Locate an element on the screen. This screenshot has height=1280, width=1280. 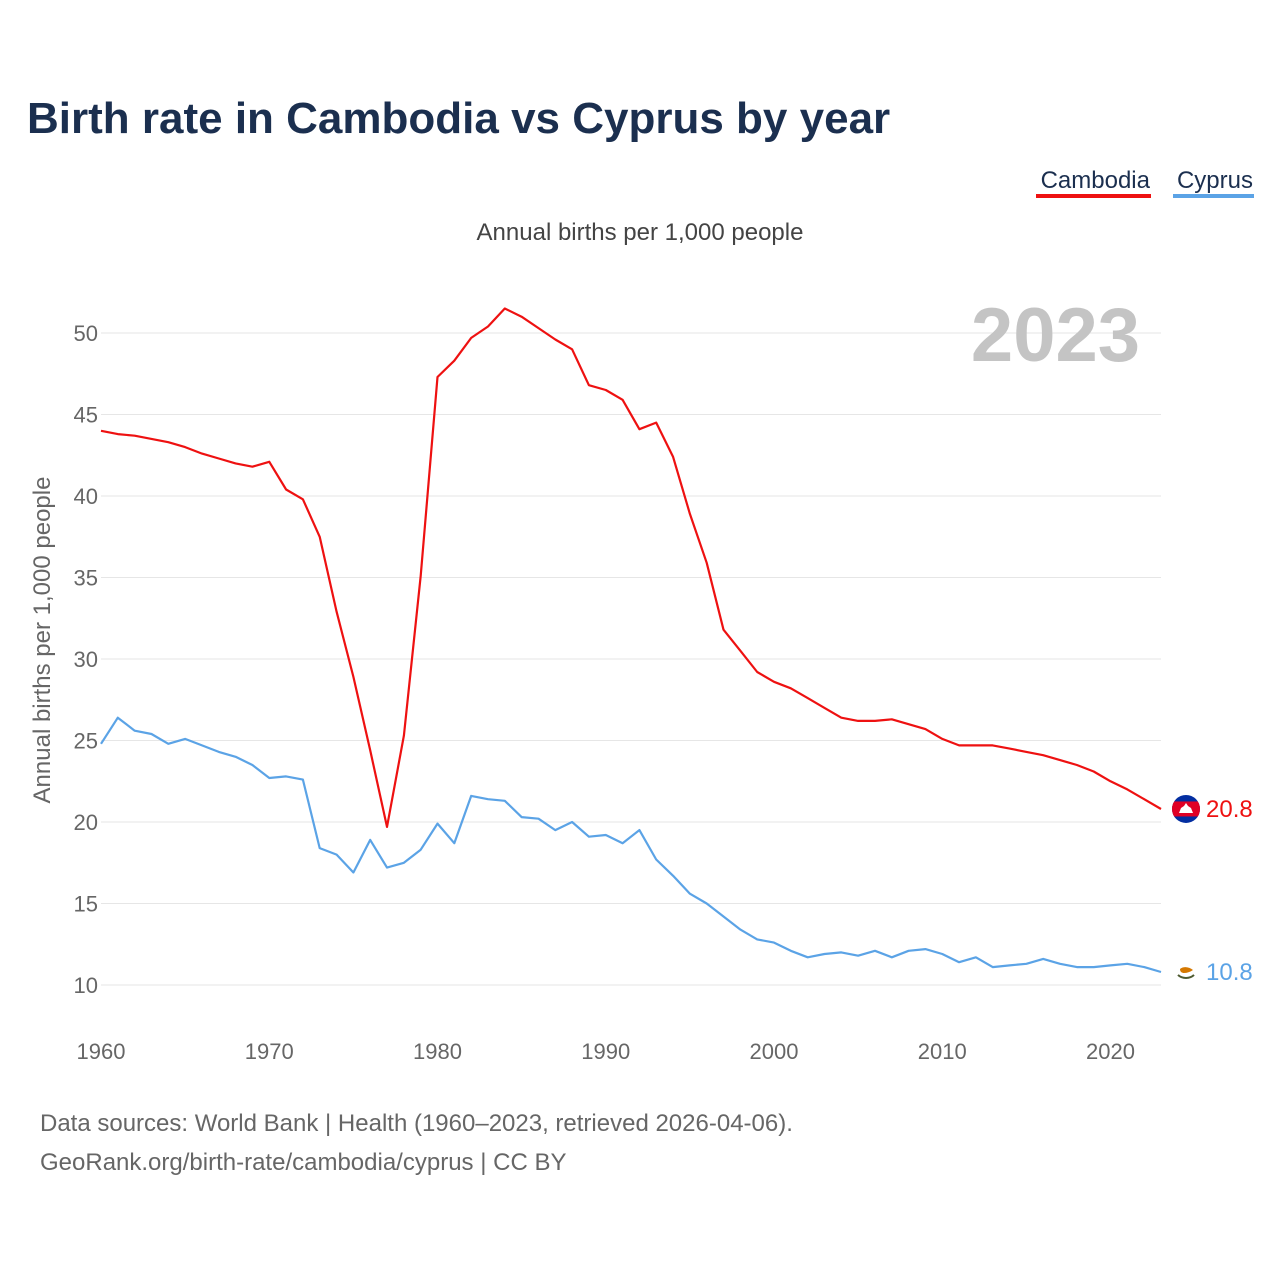
x-axis-ticks: 1960 1970 1980 1990 2000 2010 2020 is located at coordinates (606, 1051).